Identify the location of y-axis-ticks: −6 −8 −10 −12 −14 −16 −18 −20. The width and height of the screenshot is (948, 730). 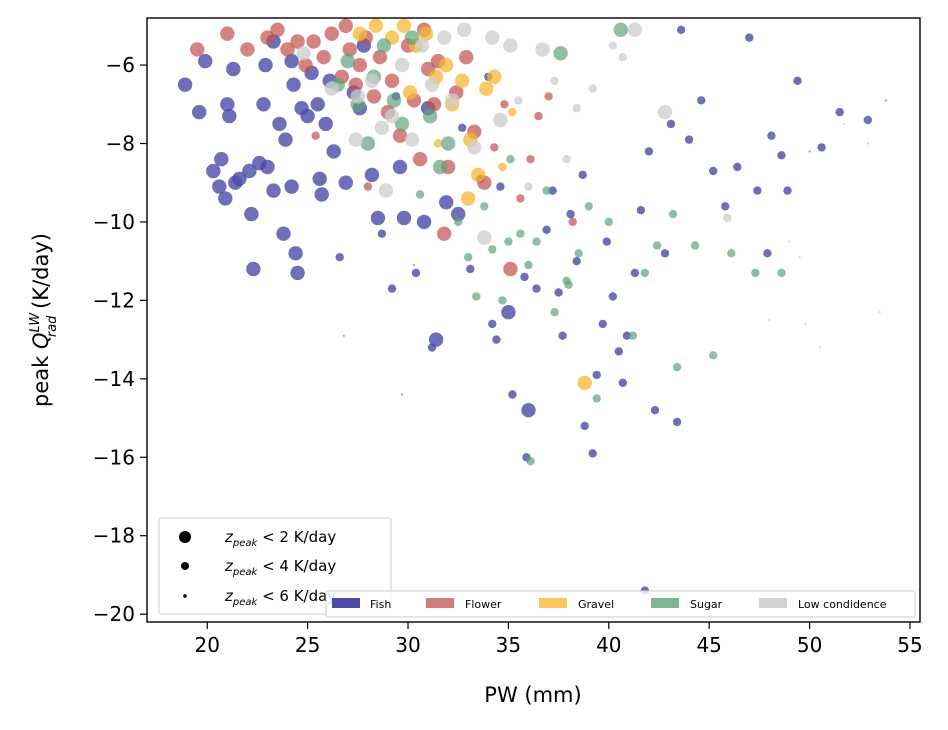
(120, 339).